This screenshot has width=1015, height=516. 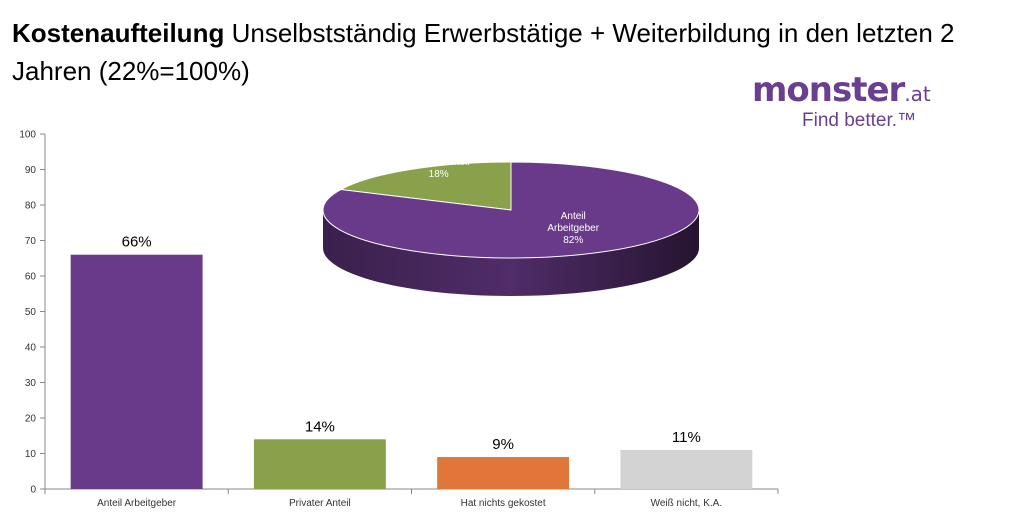 What do you see at coordinates (31, 277) in the screenshot?
I see `y-tick-label: 60` at bounding box center [31, 277].